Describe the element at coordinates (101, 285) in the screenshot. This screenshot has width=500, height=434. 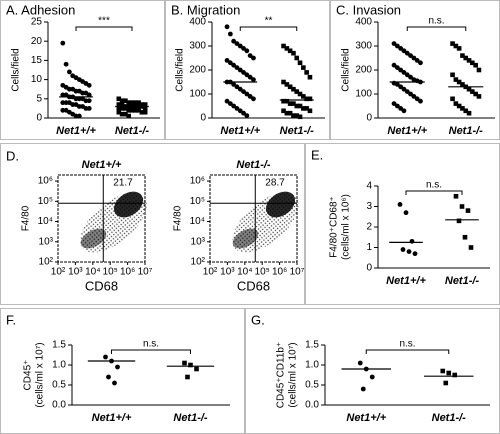
I see `x-axis-label: CD68` at that location.